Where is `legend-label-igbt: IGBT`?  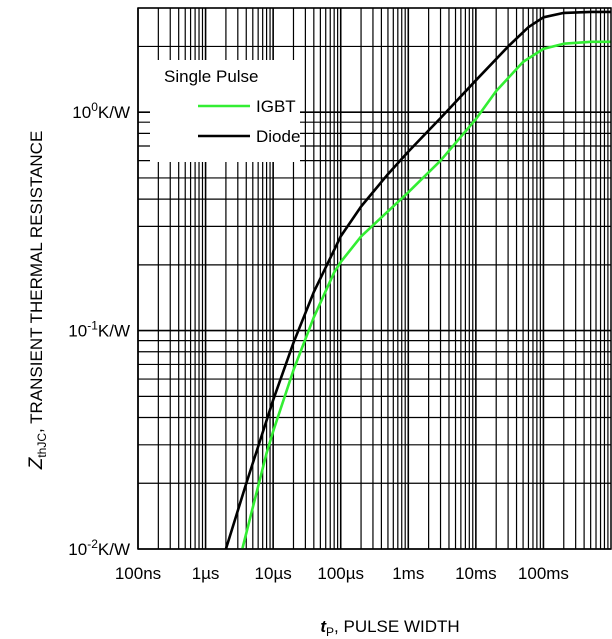
legend-label-igbt: IGBT is located at coordinates (276, 106).